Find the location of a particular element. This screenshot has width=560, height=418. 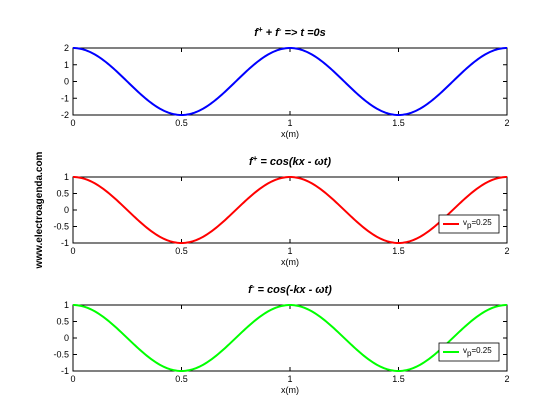

watermark-text: www.electroagenda.com is located at coordinates (39, 210).